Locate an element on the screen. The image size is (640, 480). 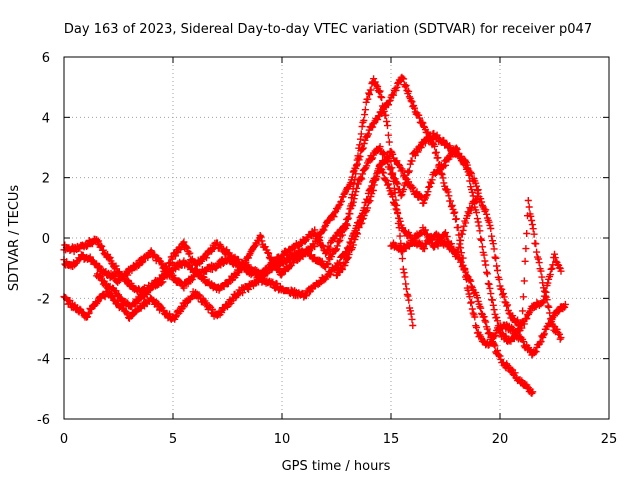
y-axis-label: SDTVAR / TECUs is located at coordinates (14, 238).